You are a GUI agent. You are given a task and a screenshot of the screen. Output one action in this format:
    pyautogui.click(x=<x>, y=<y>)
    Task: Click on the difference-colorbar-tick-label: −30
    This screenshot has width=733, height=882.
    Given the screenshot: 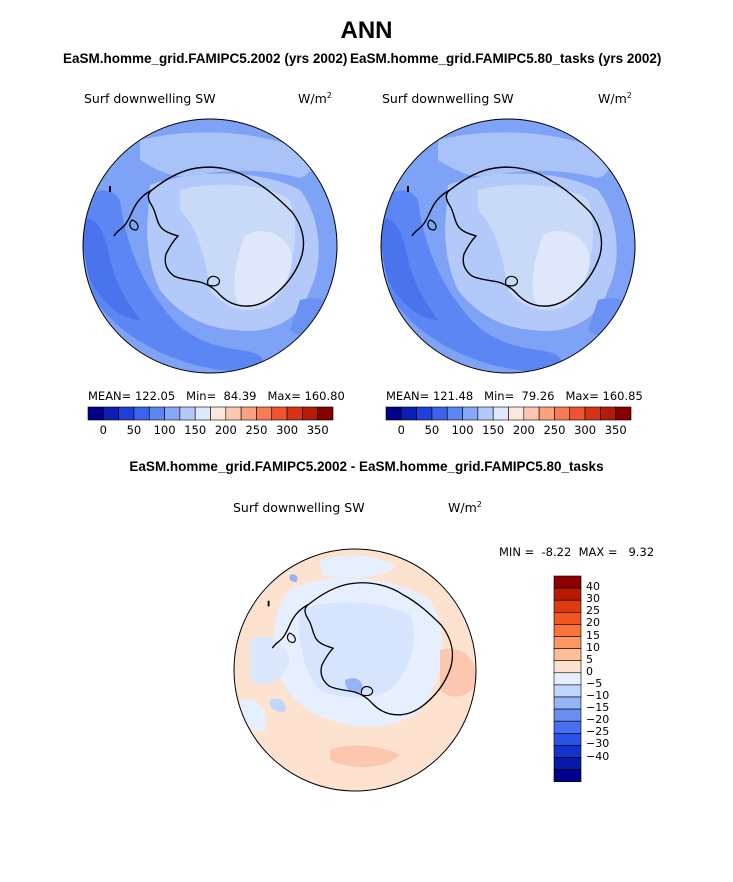 What is the action you would take?
    pyautogui.click(x=598, y=744)
    